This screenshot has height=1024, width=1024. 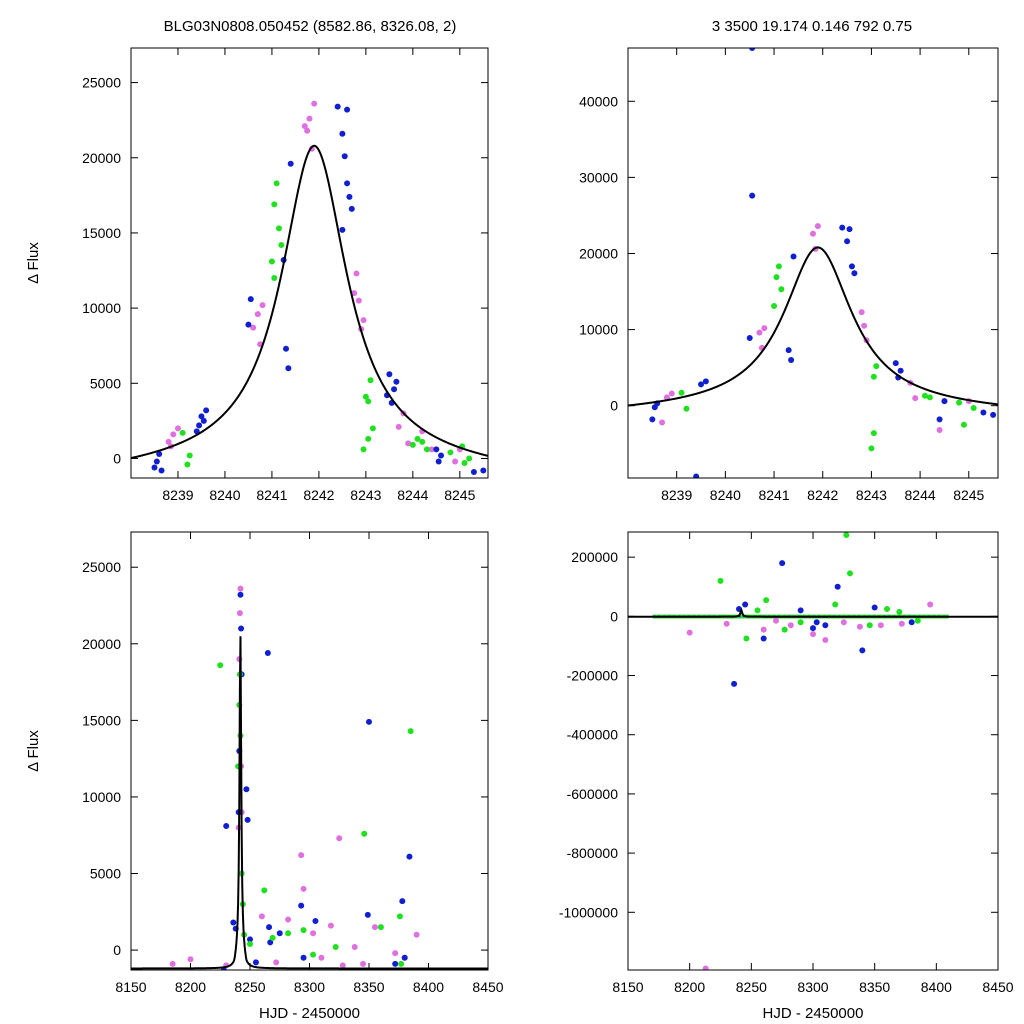 What do you see at coordinates (177, 495) in the screenshot?
I see `x-tick-label: 8239` at bounding box center [177, 495].